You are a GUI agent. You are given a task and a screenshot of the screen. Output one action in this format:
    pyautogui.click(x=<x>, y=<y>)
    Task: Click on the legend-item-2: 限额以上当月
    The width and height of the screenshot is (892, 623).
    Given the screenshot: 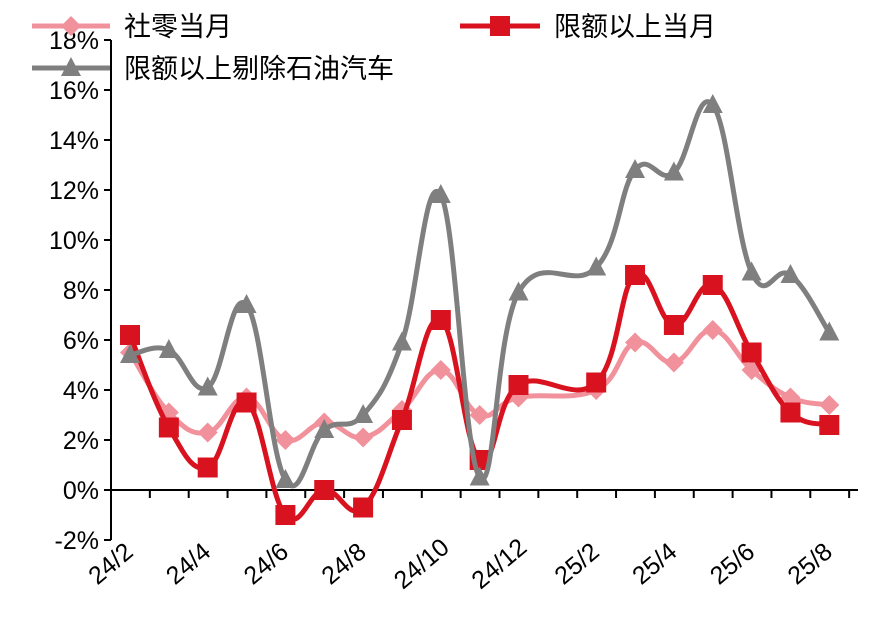 What is the action you would take?
    pyautogui.click(x=588, y=27)
    